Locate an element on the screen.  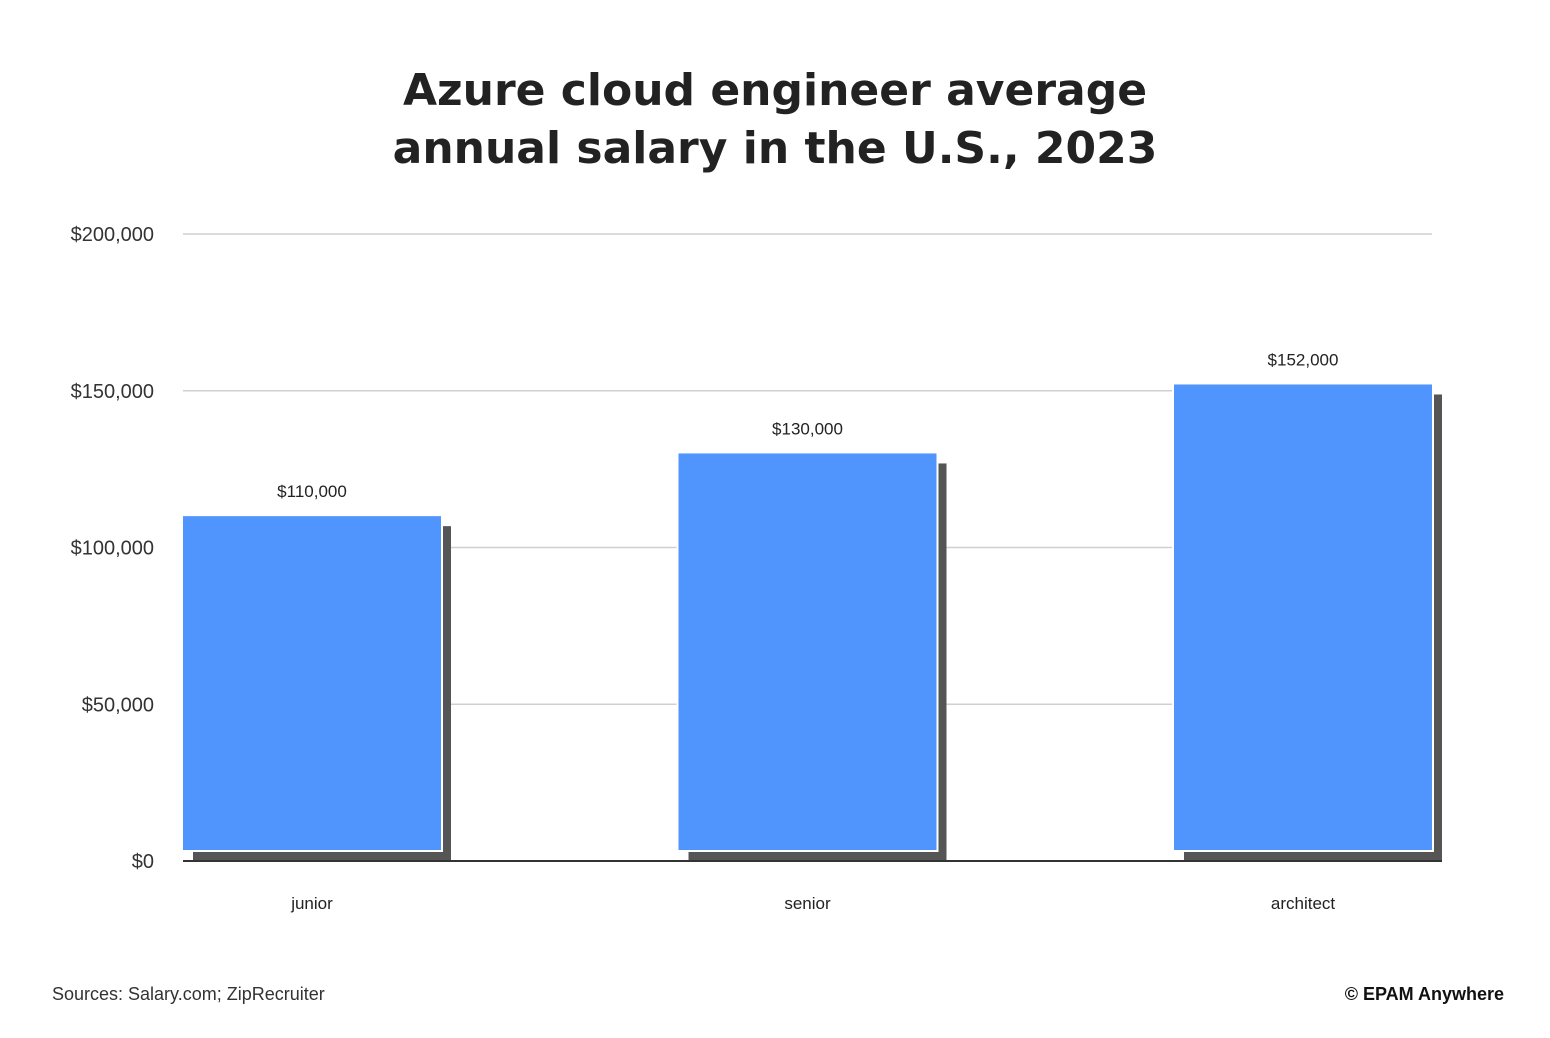
bar-senior is located at coordinates (807, 651).